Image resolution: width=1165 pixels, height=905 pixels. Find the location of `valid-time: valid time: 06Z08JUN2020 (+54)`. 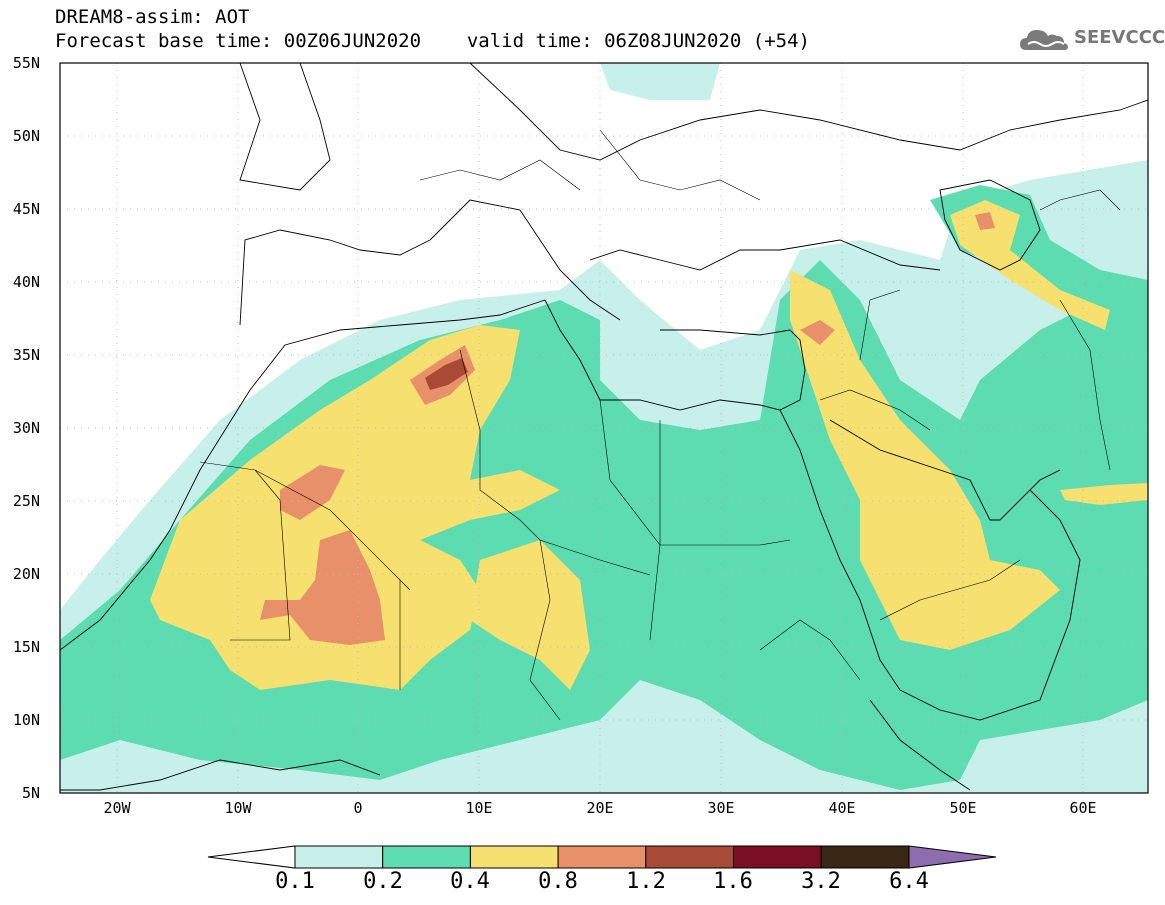

valid-time: valid time: 06Z08JUN2020 (+54) is located at coordinates (638, 41).